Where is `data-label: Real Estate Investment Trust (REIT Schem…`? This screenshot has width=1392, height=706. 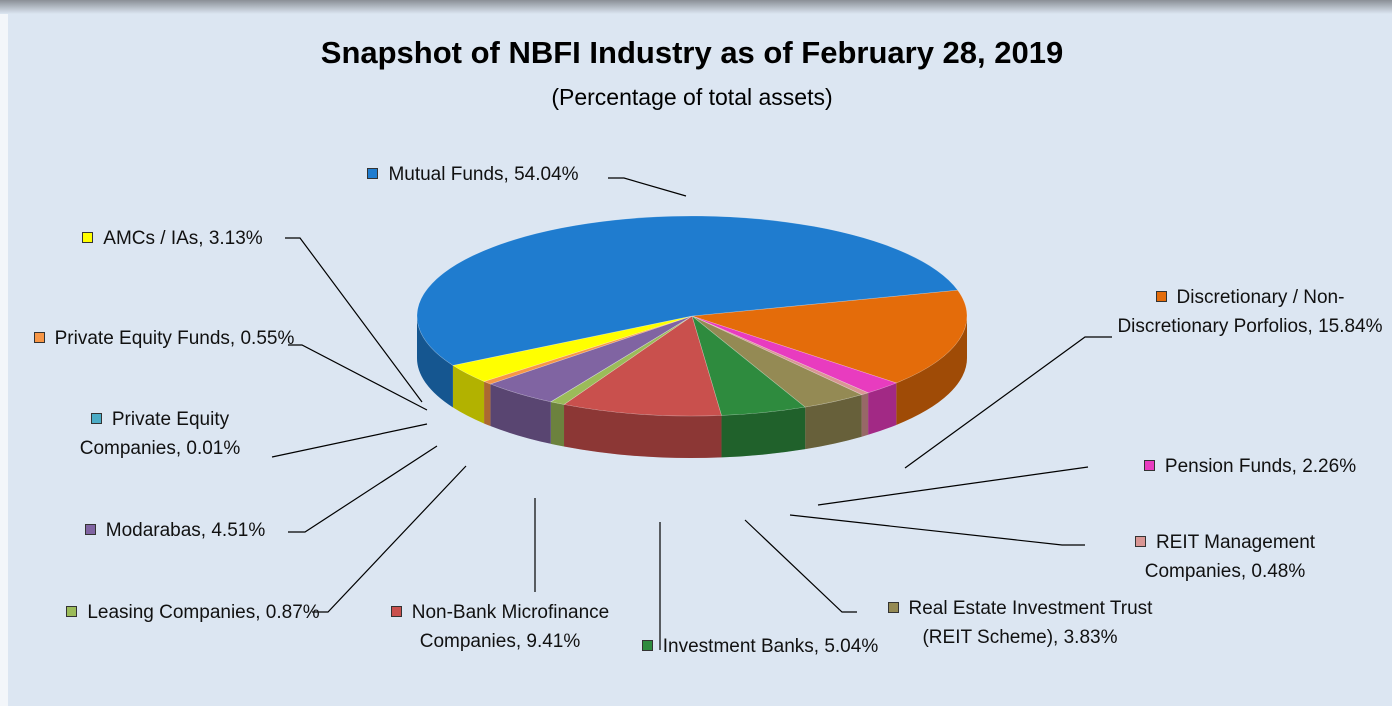
data-label: Real Estate Investment Trust (REIT Schem… is located at coordinates (1020, 623).